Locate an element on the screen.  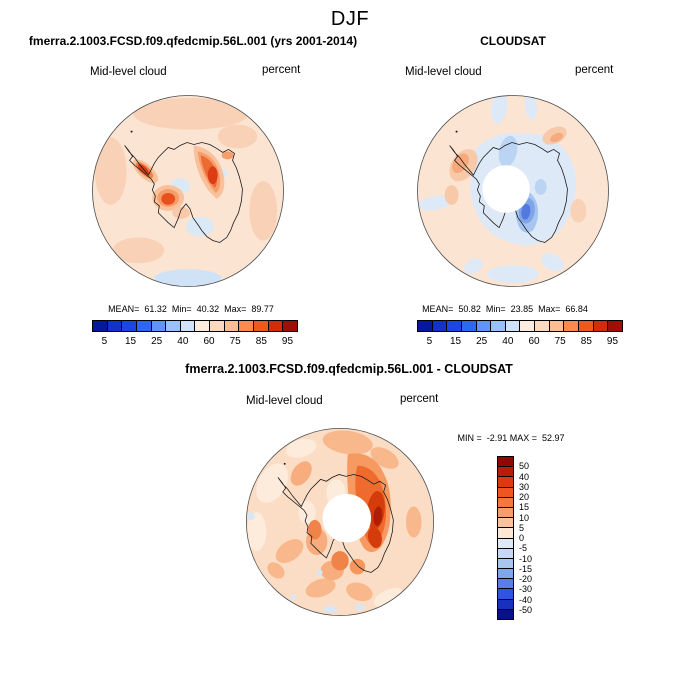
colorbar-tick-label: -50 is located at coordinates (526, 609).